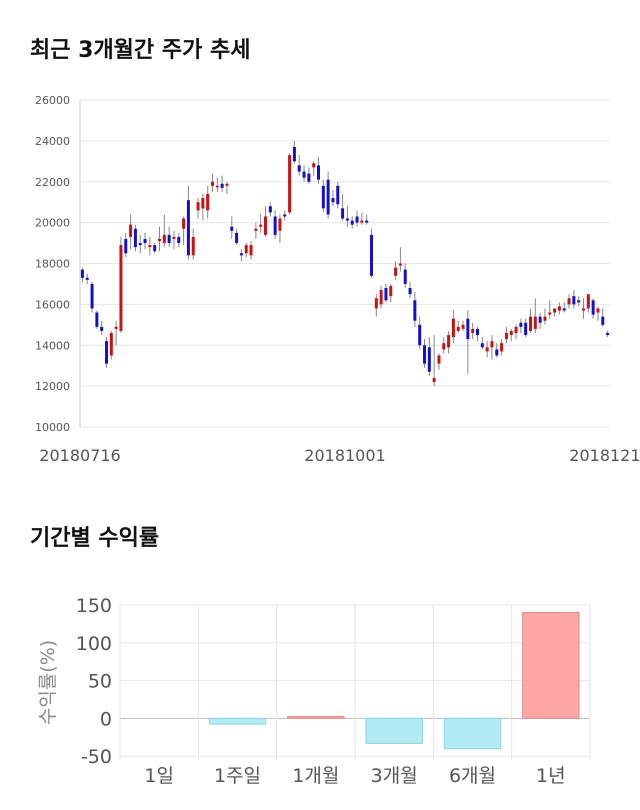 The width and height of the screenshot is (640, 810). I want to click on returns-x-tick: 1일, so click(159, 776).